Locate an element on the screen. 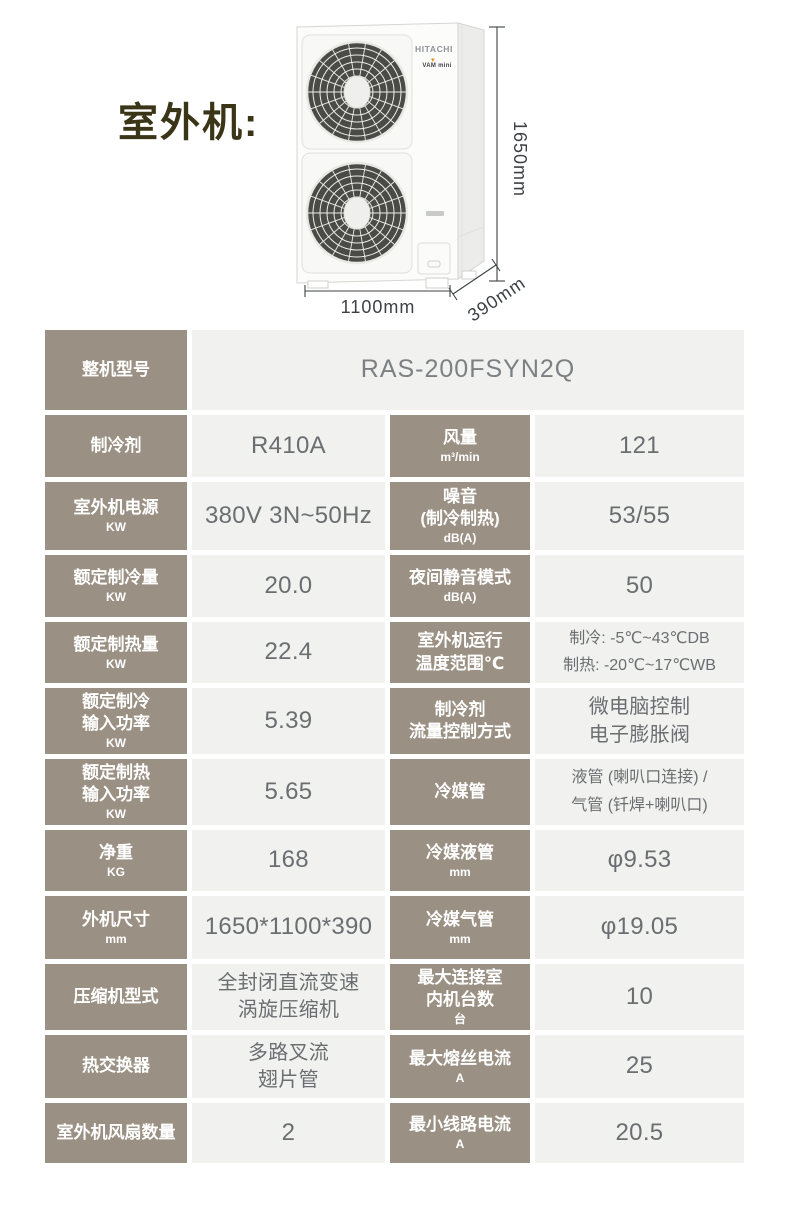  spec-value: 380V 3N~50Hz is located at coordinates (288, 515).